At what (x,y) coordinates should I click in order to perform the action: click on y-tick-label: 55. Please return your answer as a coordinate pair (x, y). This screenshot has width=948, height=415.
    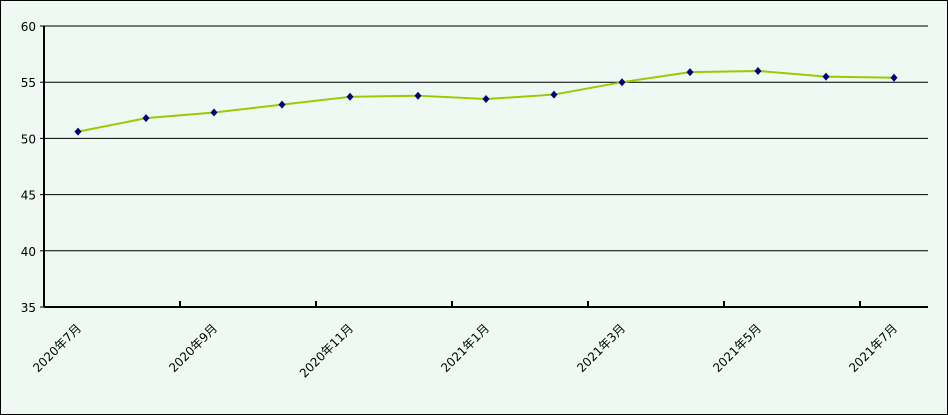
    Looking at the image, I should click on (28, 83).